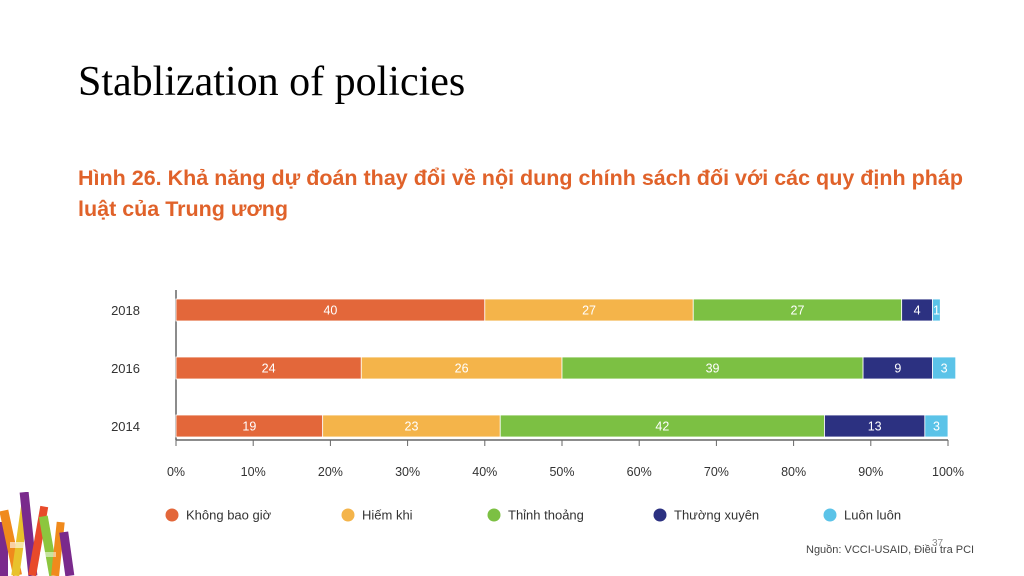 The width and height of the screenshot is (1024, 576). What do you see at coordinates (938, 543) in the screenshot?
I see `page-number: 37` at bounding box center [938, 543].